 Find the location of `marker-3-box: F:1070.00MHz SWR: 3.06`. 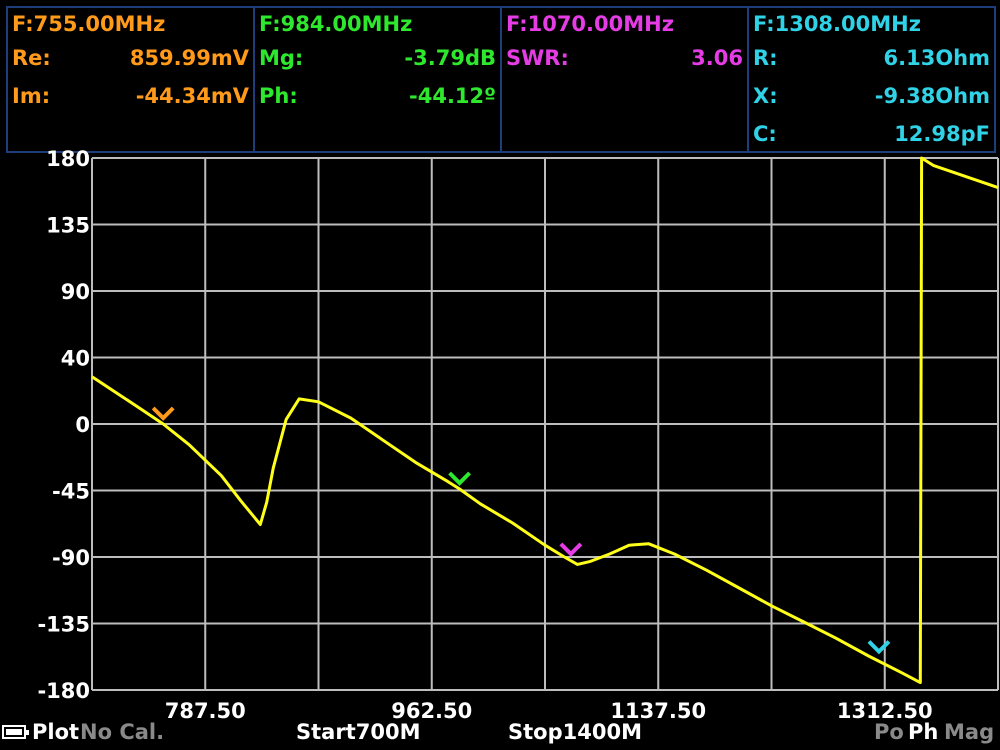

marker-3-box: F:1070.00MHz SWR: 3.06 is located at coordinates (624, 79).